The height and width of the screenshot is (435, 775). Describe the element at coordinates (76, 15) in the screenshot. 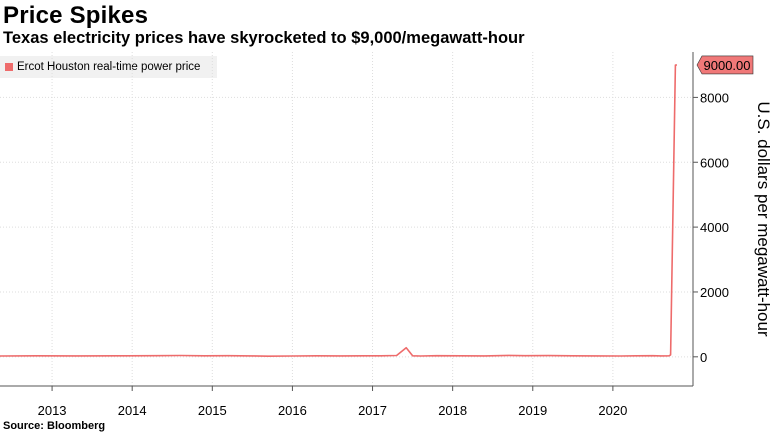

I see `chart-title: Price Spikes` at that location.